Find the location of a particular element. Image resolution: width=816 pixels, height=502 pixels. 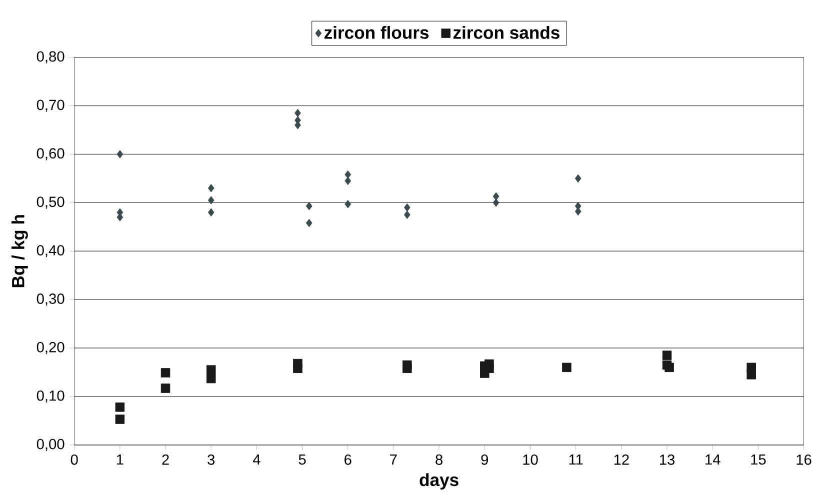

y-tick-label: 0,50 is located at coordinates (50, 202).